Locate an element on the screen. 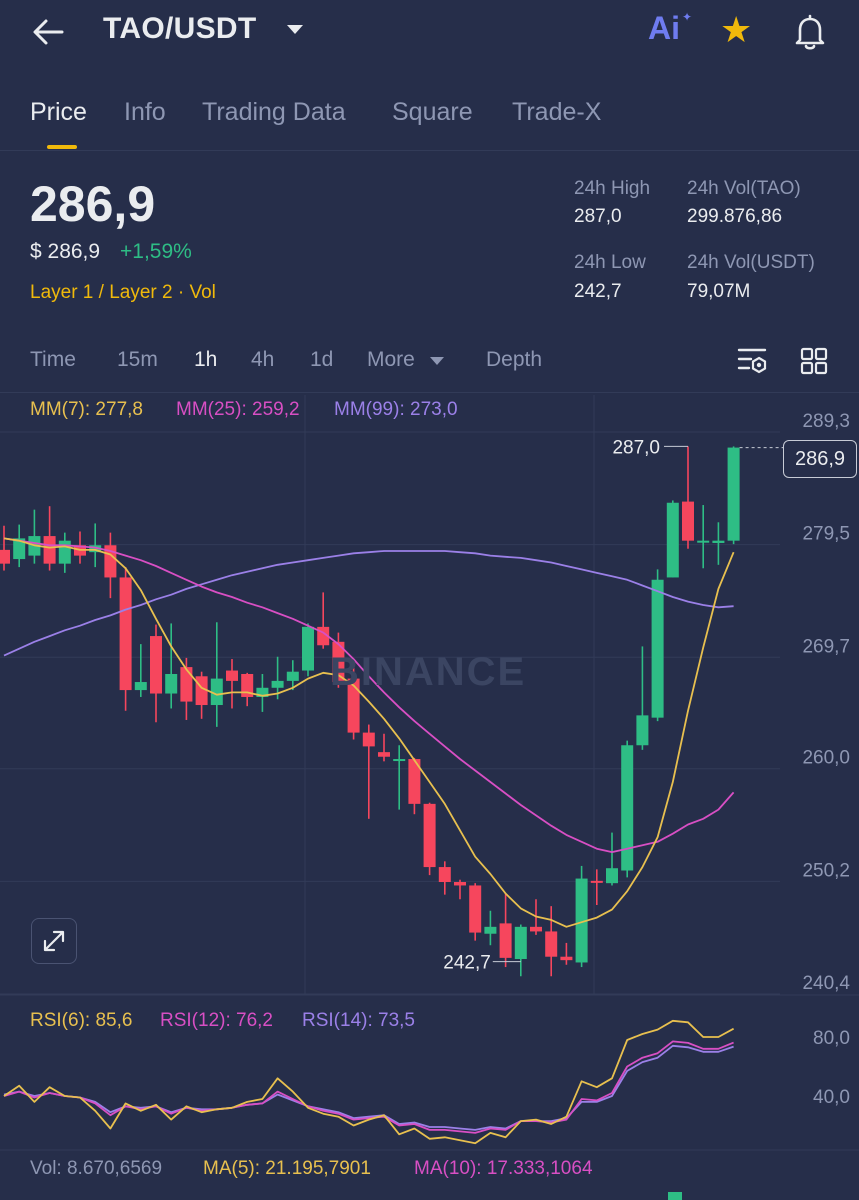 This screenshot has width=859, height=1200. stat-vol-tao-label: 24h Vol(TAO) is located at coordinates (744, 188).